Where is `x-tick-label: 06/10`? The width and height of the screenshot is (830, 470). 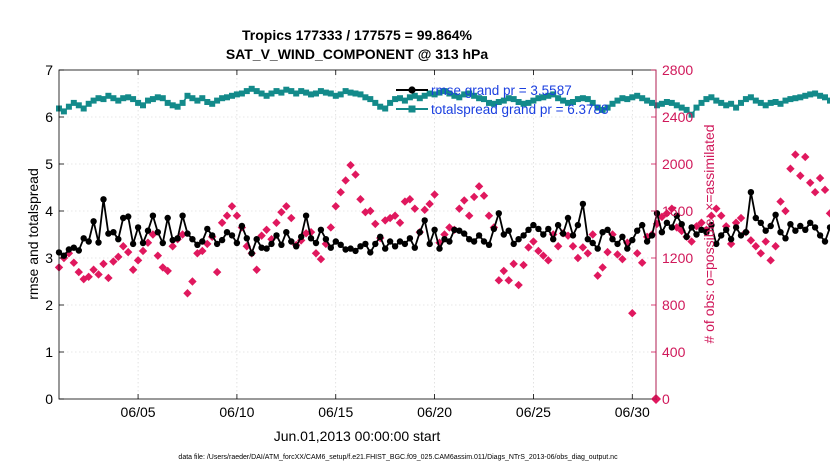
x-tick-label: 06/10 is located at coordinates (236, 412).